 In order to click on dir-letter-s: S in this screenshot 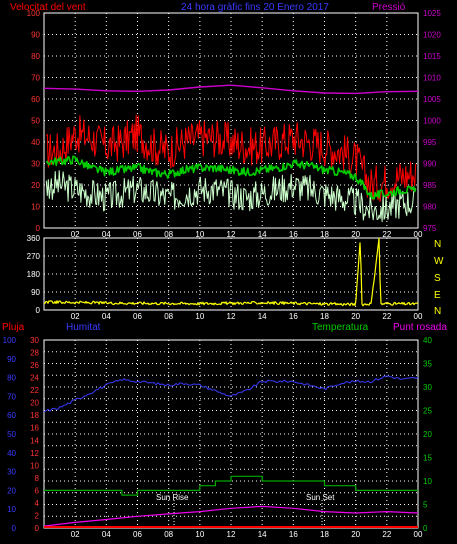, I will do `click(437, 278)`.